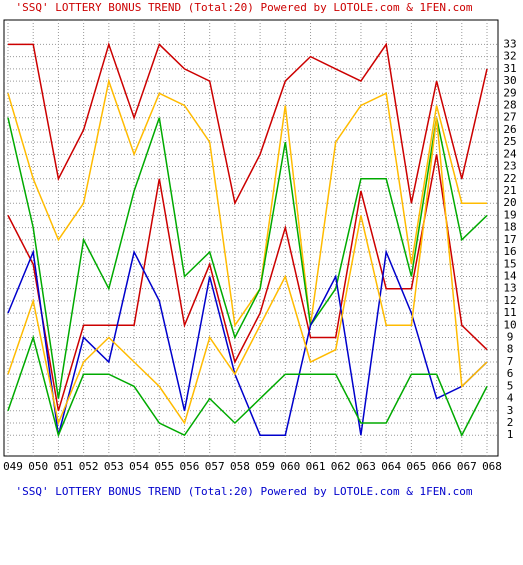  I want to click on x-tick-label: 064, so click(391, 466).